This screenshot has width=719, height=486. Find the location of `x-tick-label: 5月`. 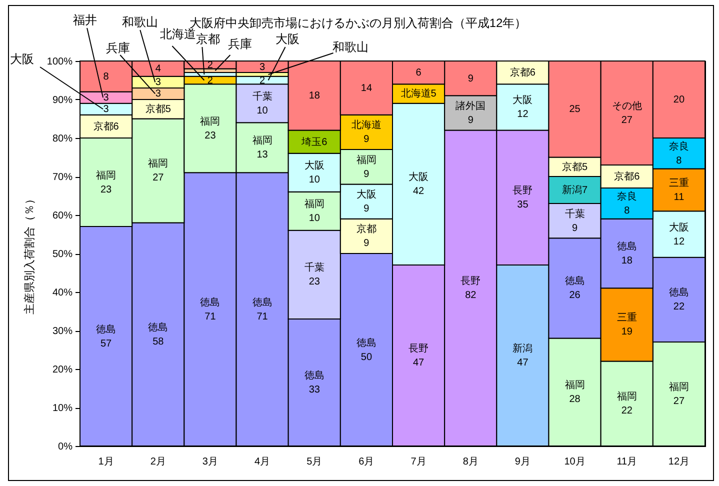

x-tick-label: 5月 is located at coordinates (314, 462).